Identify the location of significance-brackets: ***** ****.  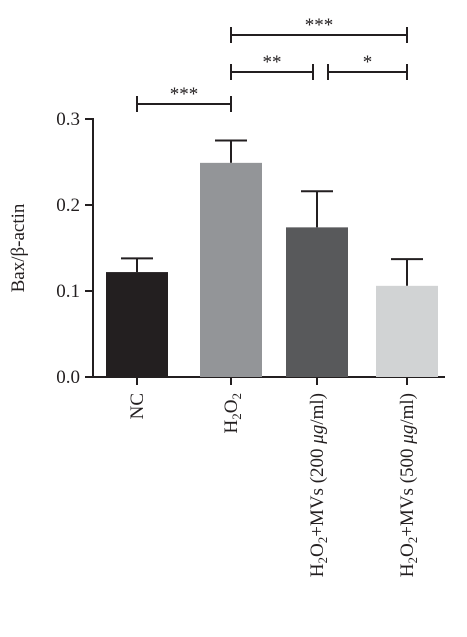
(272, 63).